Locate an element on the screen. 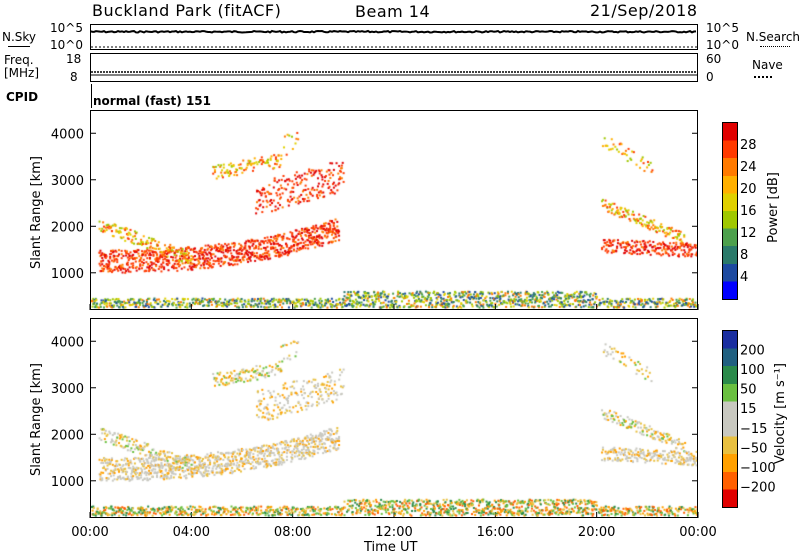 The height and width of the screenshot is (555, 800). colorbar-tick: 24 is located at coordinates (748, 167).